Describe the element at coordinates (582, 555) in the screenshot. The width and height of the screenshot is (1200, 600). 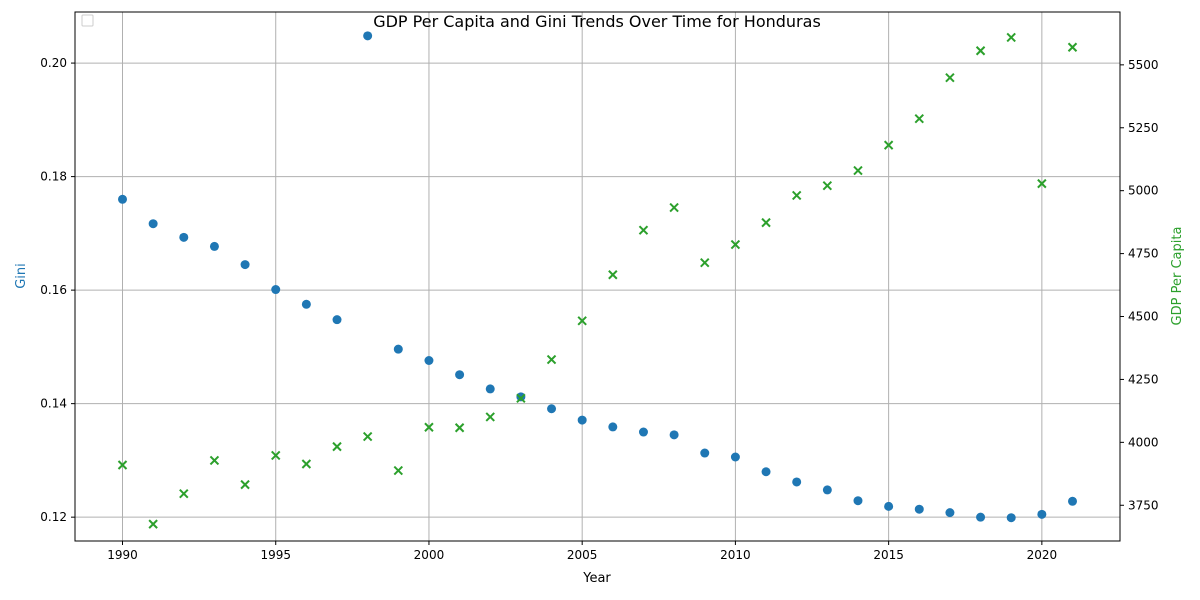
I see `x-tick-label: 2005` at that location.